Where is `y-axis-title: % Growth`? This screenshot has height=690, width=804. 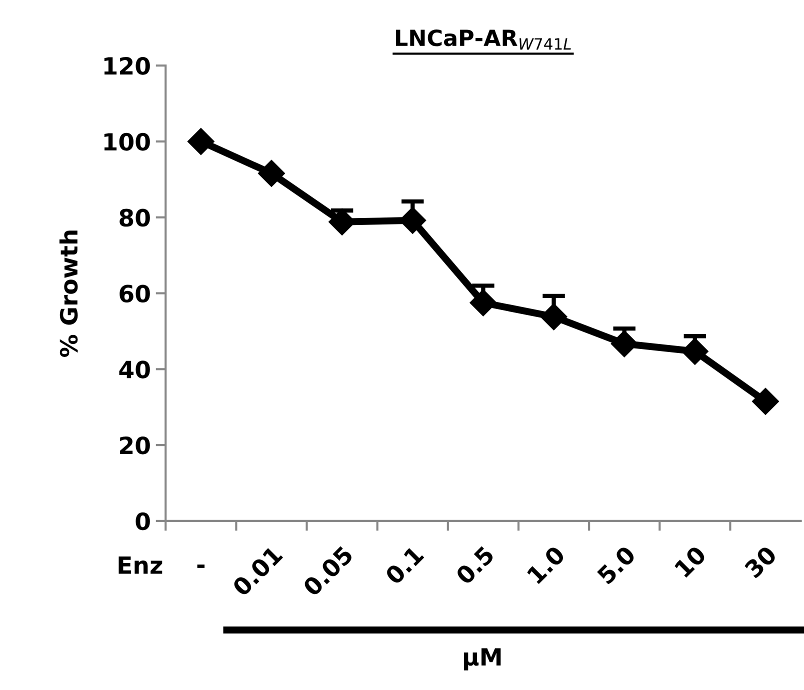 y-axis-title: % Growth is located at coordinates (68, 294).